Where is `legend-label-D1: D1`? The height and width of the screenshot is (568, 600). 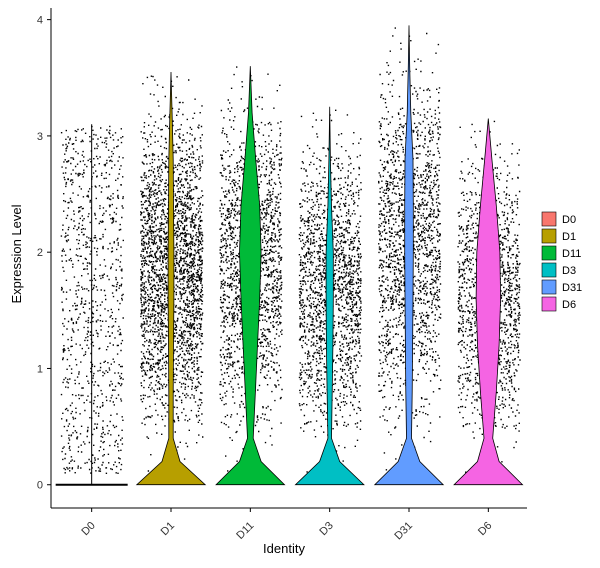
legend-label-D1: D1 is located at coordinates (569, 237).